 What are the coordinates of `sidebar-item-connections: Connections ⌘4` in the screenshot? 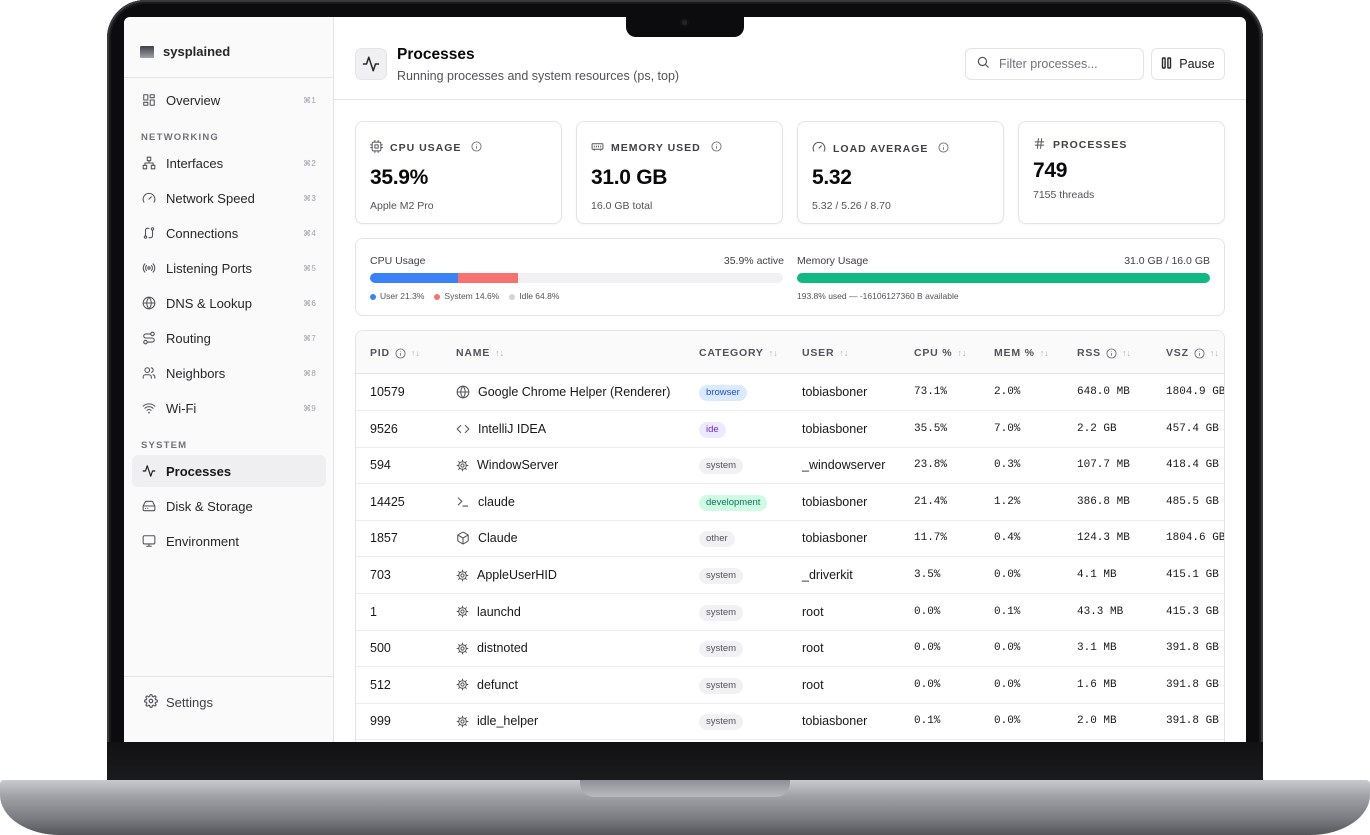 It's located at (229, 233).